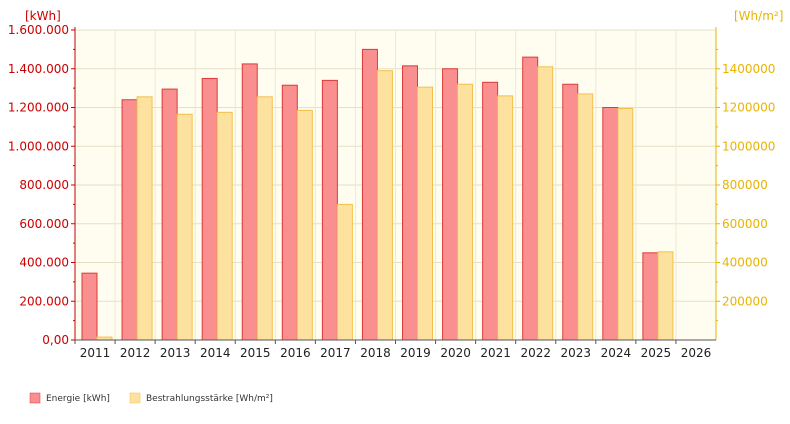 The image size is (790, 424). Describe the element at coordinates (144, 218) in the screenshot. I see `bar-bestrahlung-2012` at that location.